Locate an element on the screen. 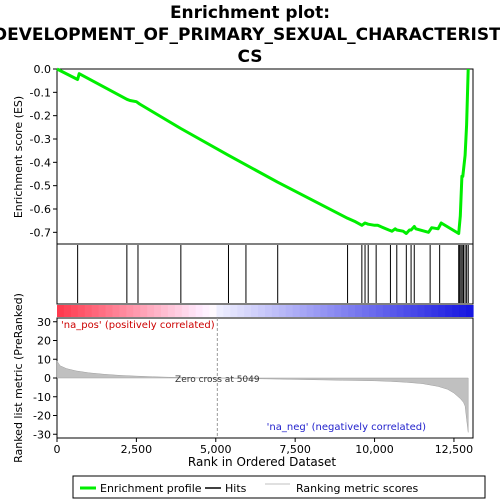  es-y-axis-label: Enrichment score (ES) is located at coordinates (18, 157).